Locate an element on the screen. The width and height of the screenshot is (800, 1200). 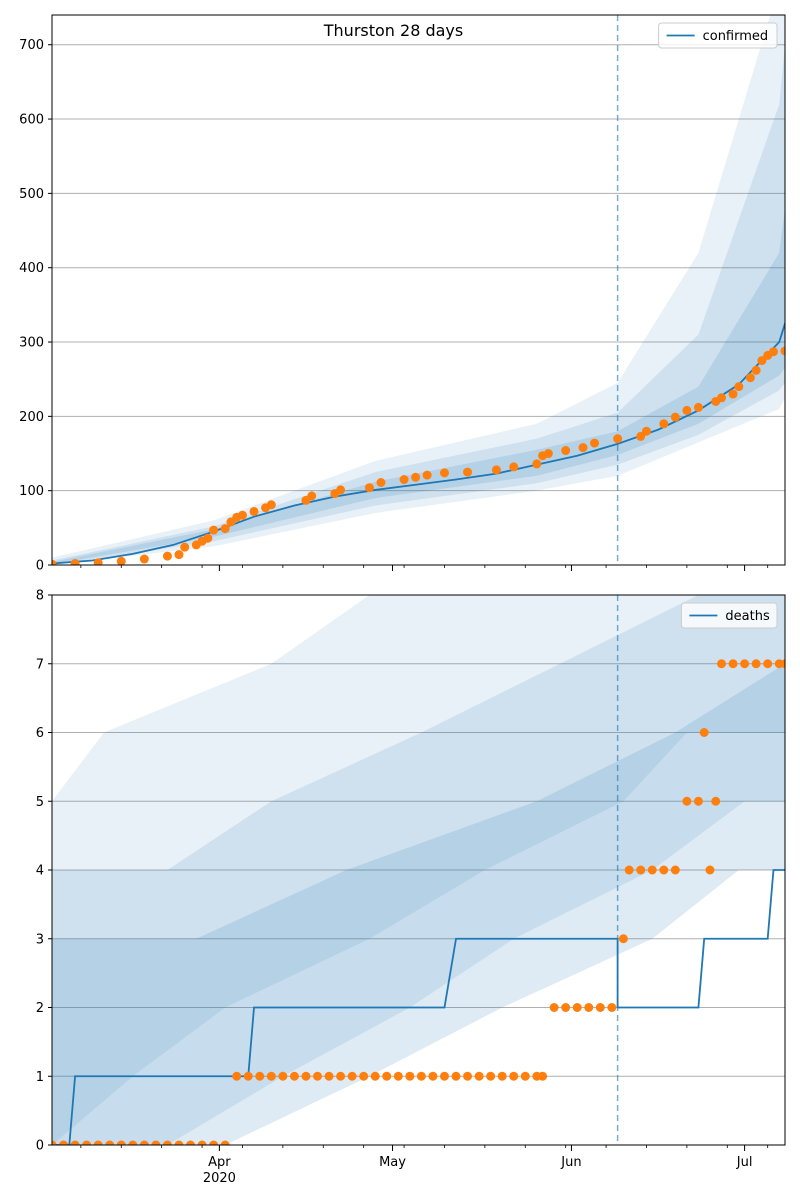
y-tick-label: 500 is located at coordinates (31, 194).